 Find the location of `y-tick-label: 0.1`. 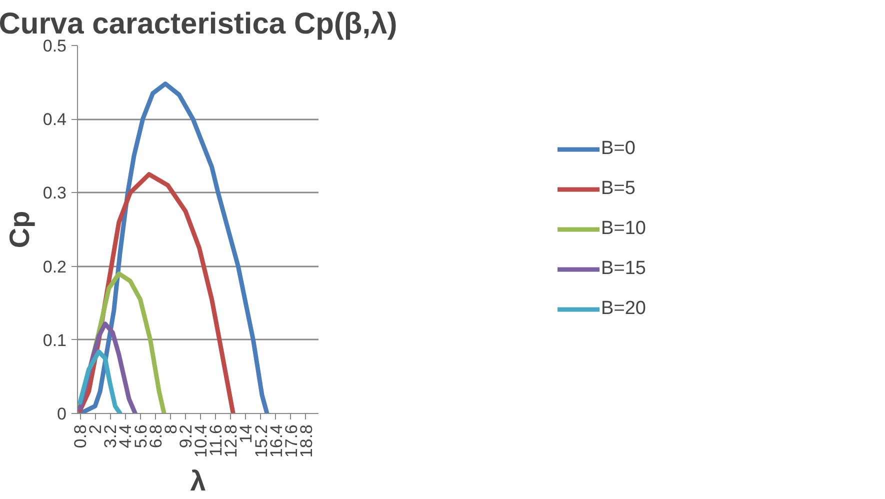

y-tick-label: 0.1 is located at coordinates (54, 340).